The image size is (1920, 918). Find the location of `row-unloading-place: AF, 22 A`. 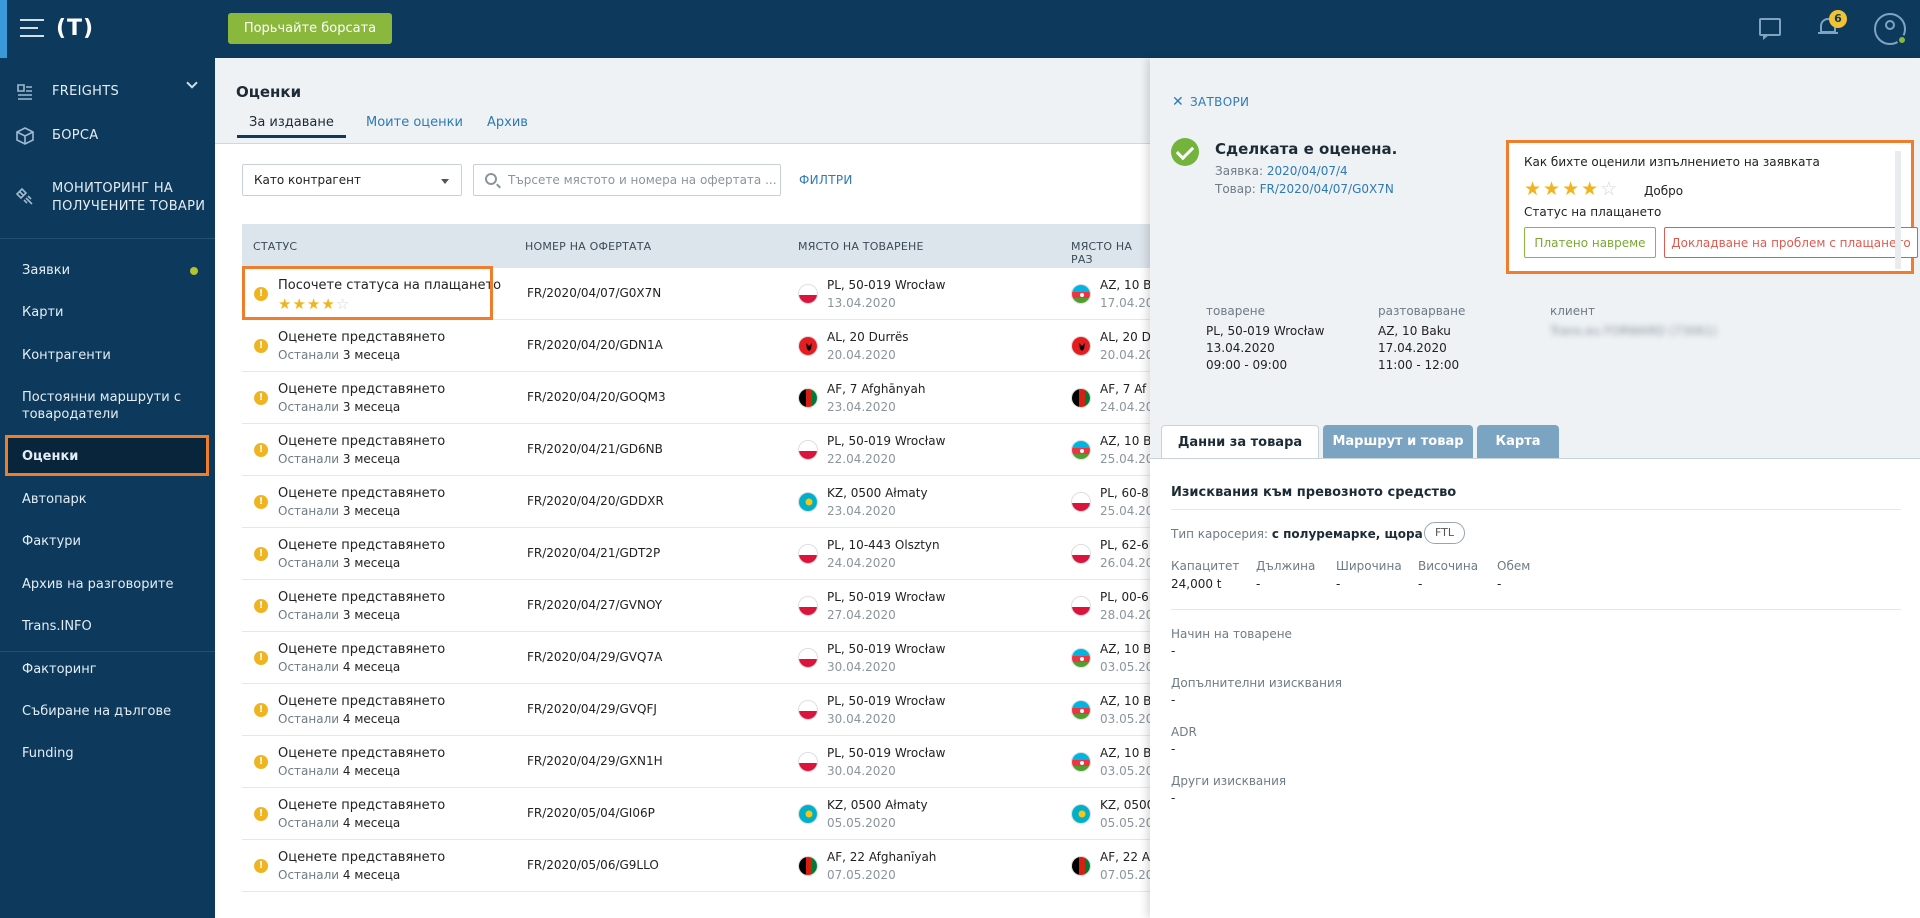

row-unloading-place: AF, 22 A is located at coordinates (1125, 857).